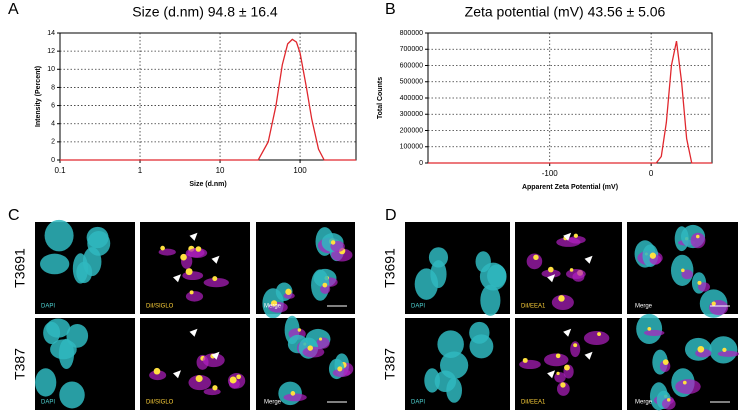 The width and height of the screenshot is (740, 418). What do you see at coordinates (411, 130) in the screenshot?
I see `y-tick-label: 200000` at bounding box center [411, 130].